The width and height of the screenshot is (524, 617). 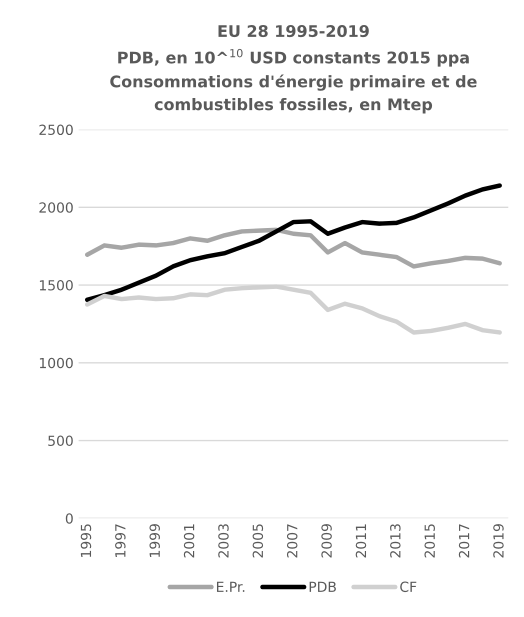 What do you see at coordinates (293, 69) in the screenshot?
I see `chart-title: EU 28 1995-2019 PDB, en 10^$^{10}$ USD constants 2015 ppa Consommations d'énergie primaire et de combustibles fossiles, en Mtep` at bounding box center [293, 69].